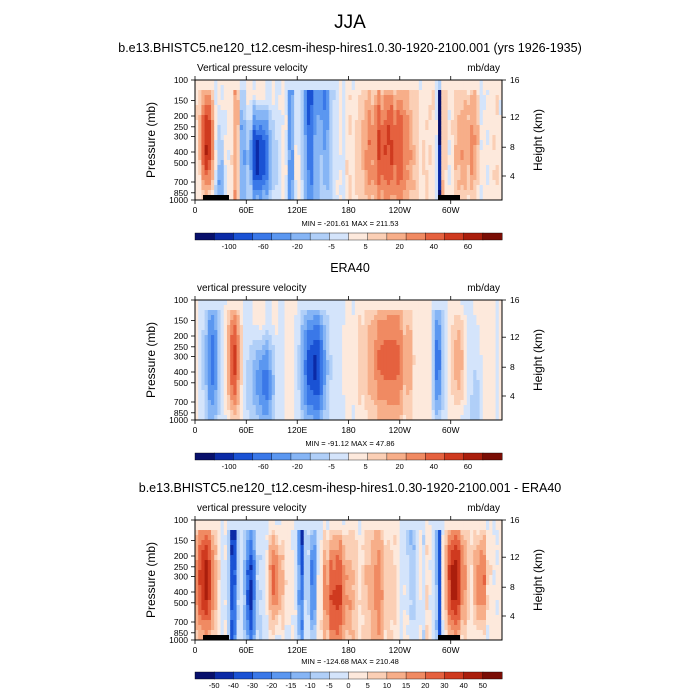 The image size is (700, 700). I want to click on x-tick-label: 60E, so click(246, 210).